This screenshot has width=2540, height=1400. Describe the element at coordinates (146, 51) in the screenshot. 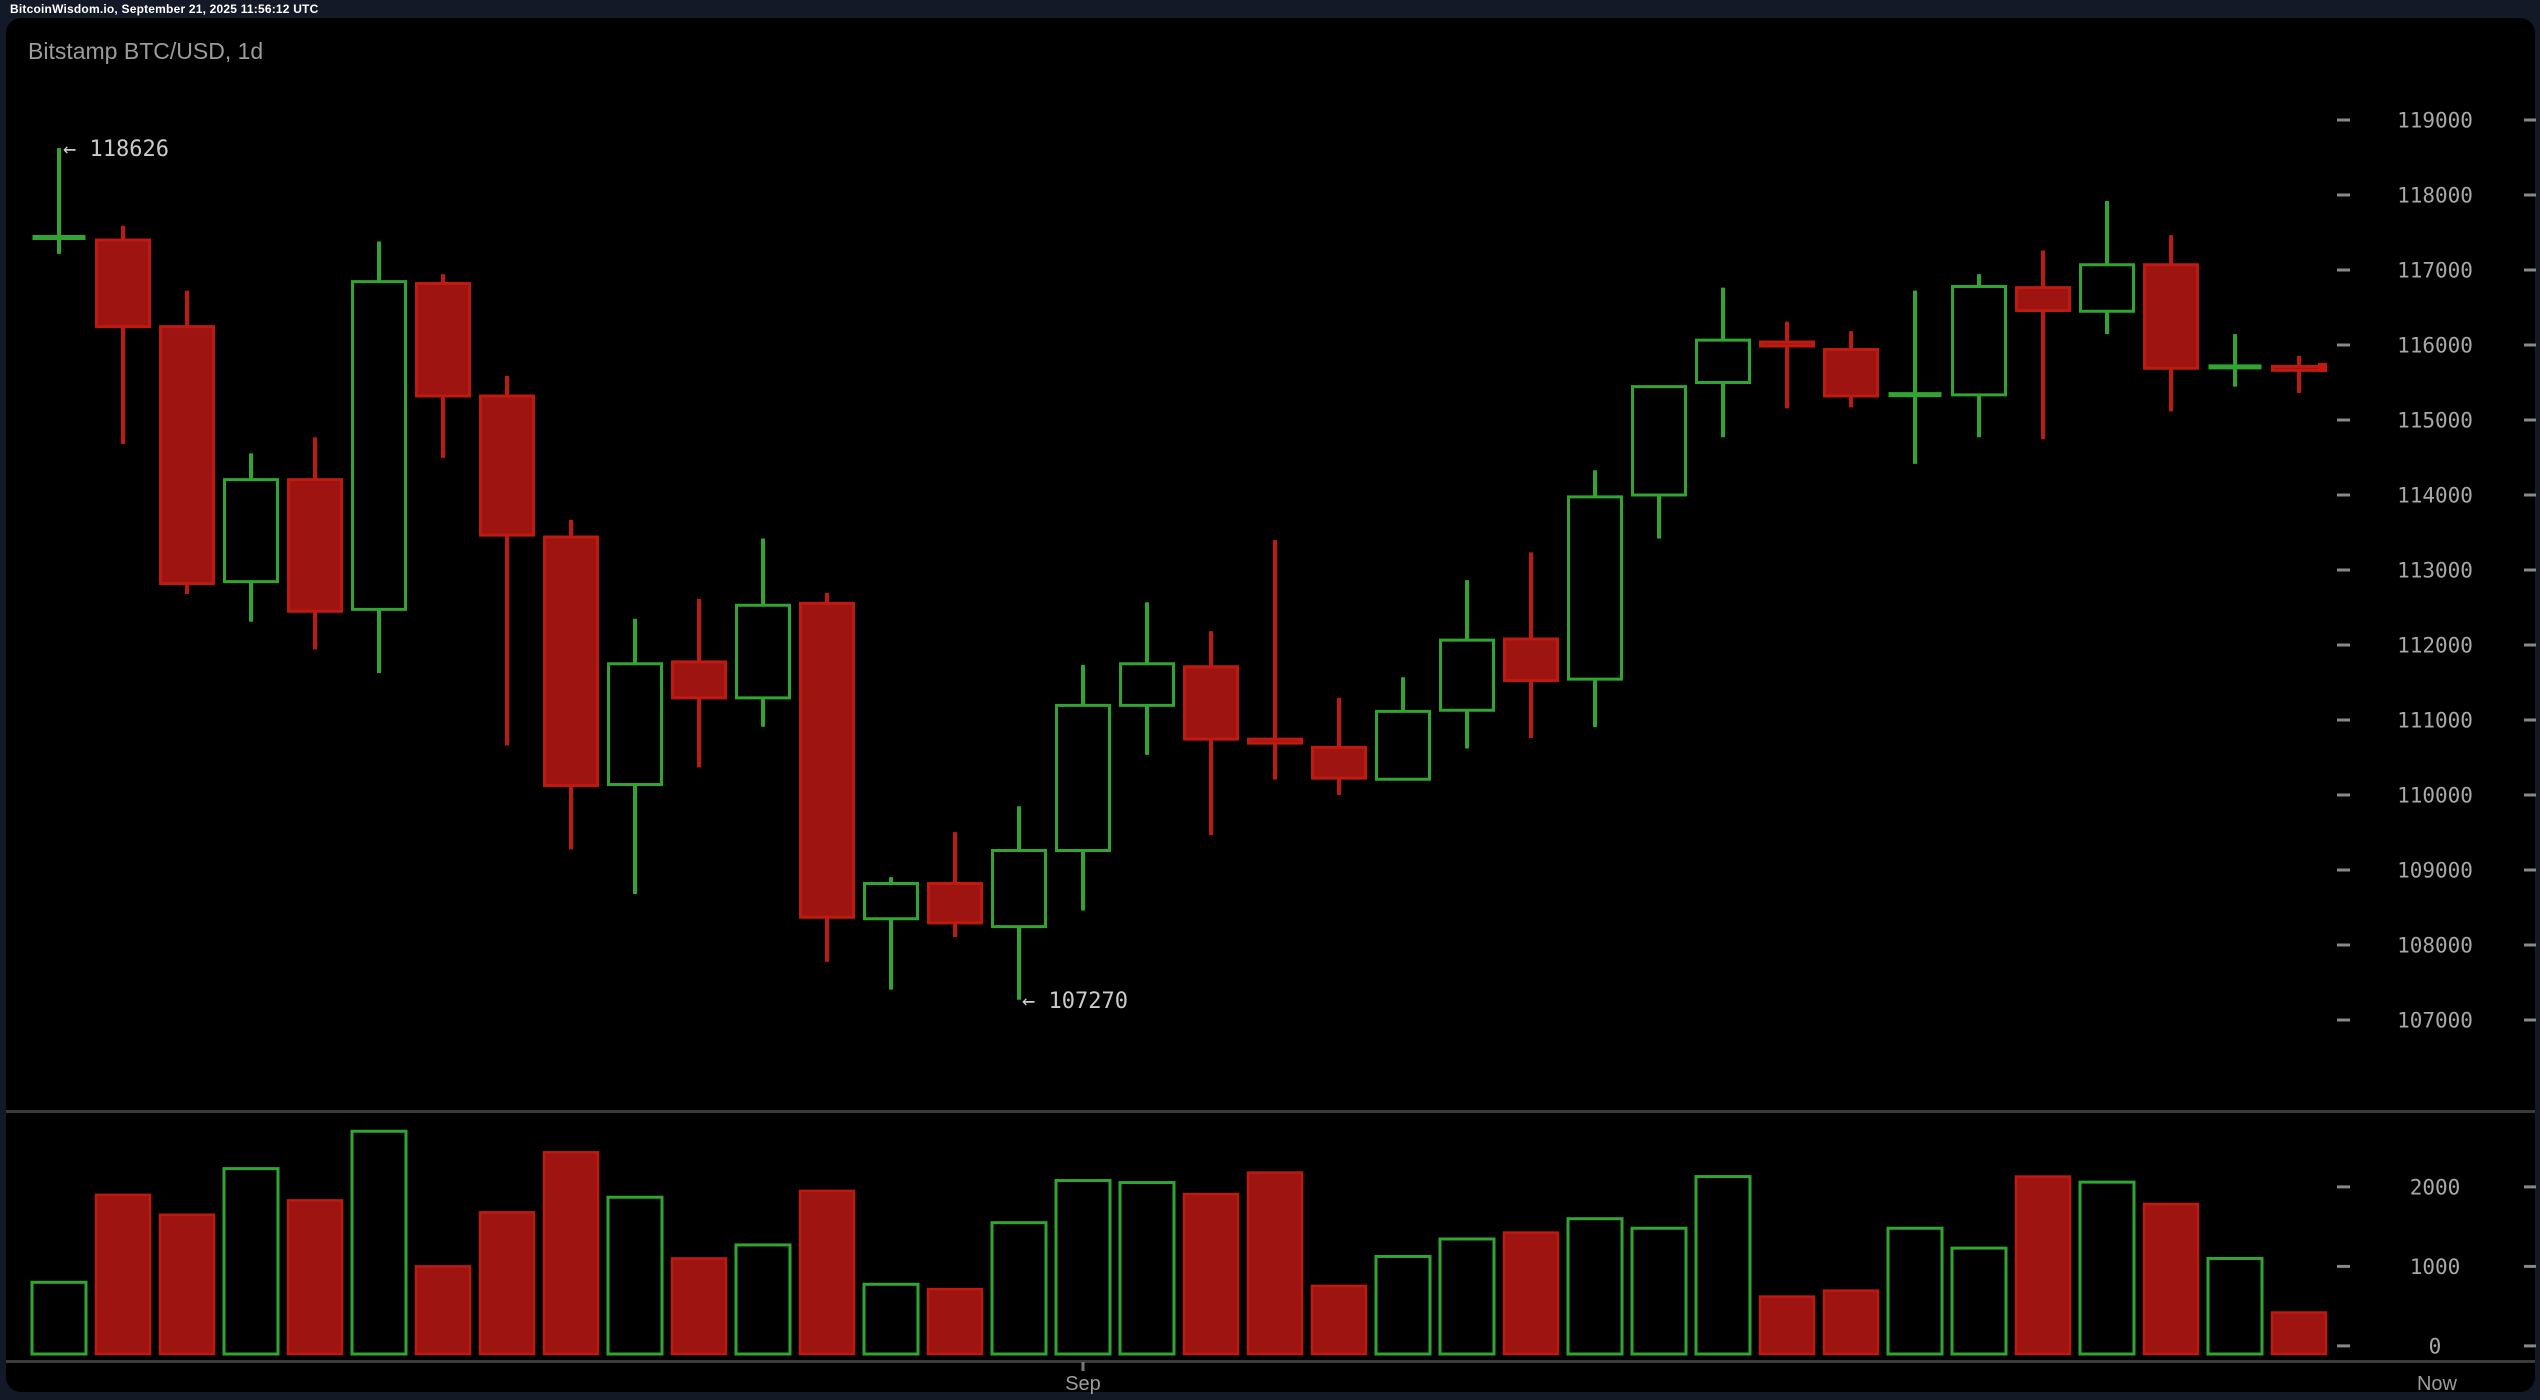

I see `chart-title: Bitstamp BTC/USD, 1d` at that location.